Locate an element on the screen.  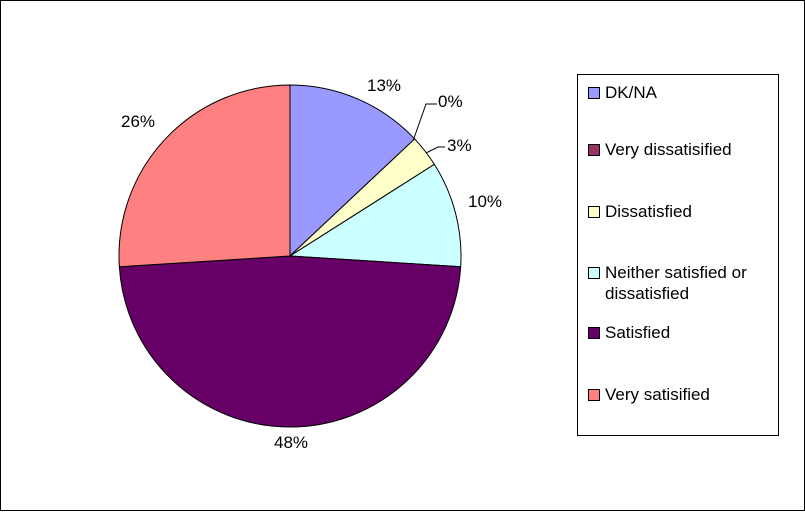
legend-item-dk-na: DK/NA is located at coordinates (622, 92).